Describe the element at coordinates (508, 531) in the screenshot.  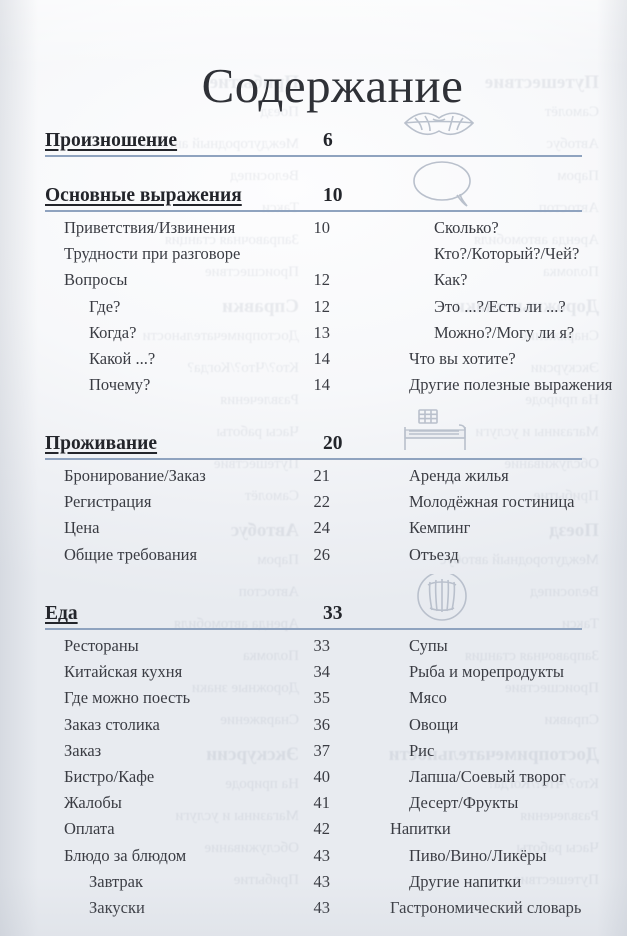
I see `toc-entry: Кемпинг 30` at that location.